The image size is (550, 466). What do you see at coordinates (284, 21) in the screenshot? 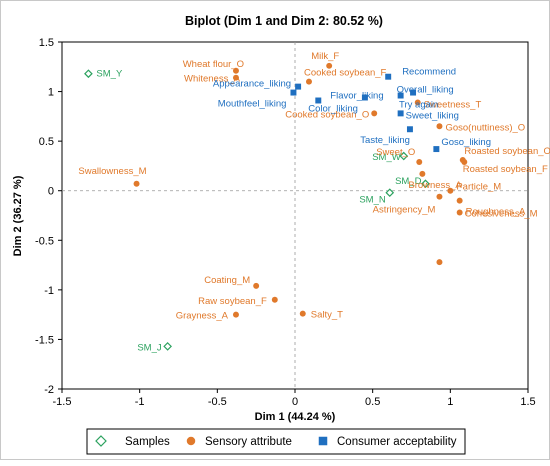
I see `chart-title: Biplot (Dim 1 and Dim 2: 80.52 %)` at bounding box center [284, 21].